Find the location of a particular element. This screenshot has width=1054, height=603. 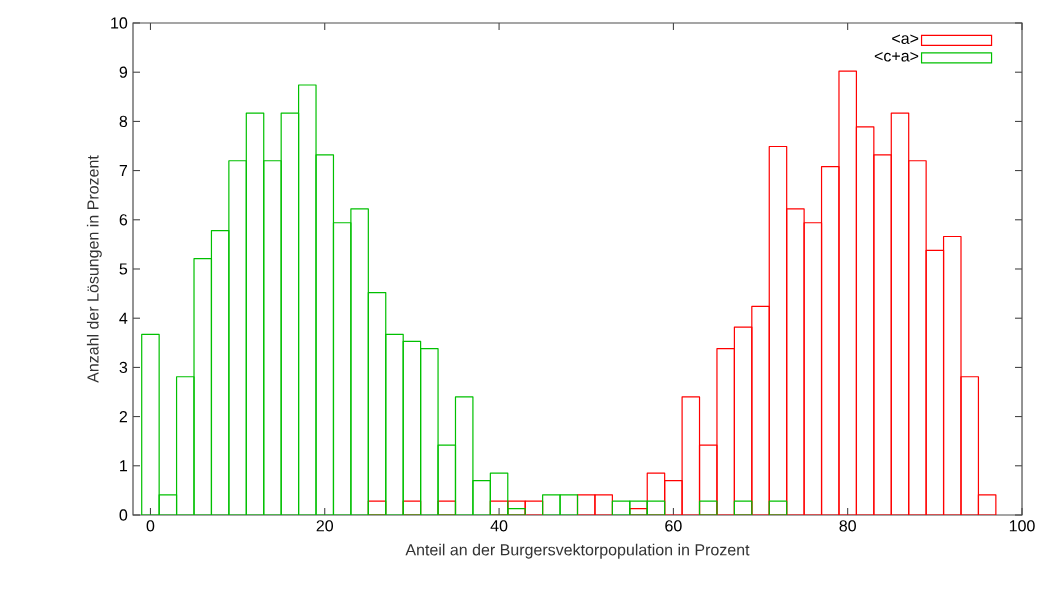

y-axis-title: Anzahl der Lösungen in Prozent is located at coordinates (94, 269).